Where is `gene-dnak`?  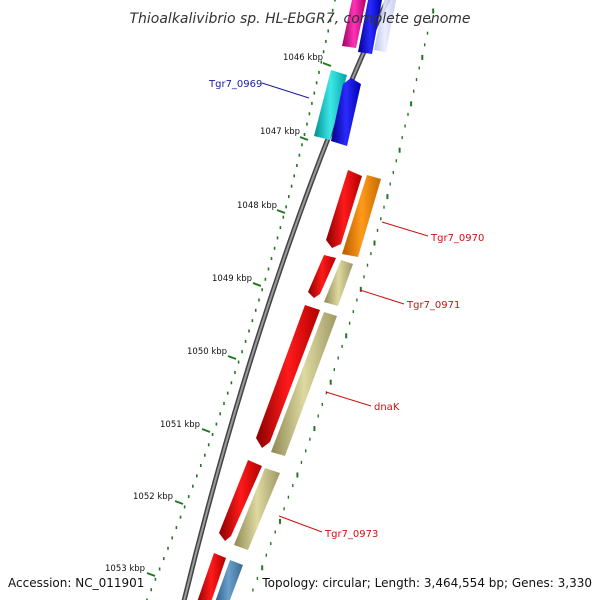
gene-dnak is located at coordinates (304, 384).